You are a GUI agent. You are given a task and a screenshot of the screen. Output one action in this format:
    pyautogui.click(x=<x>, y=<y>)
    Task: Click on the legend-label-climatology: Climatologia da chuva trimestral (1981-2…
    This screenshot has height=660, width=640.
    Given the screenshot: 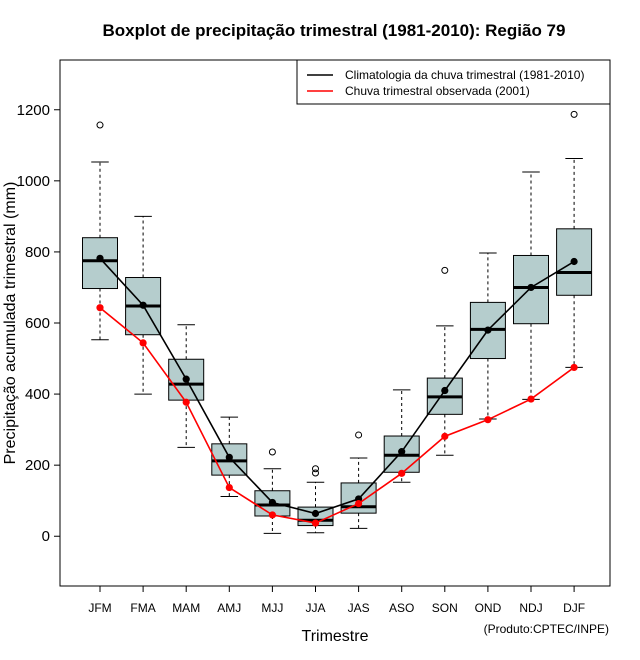 What is the action you would take?
    pyautogui.click(x=464, y=75)
    